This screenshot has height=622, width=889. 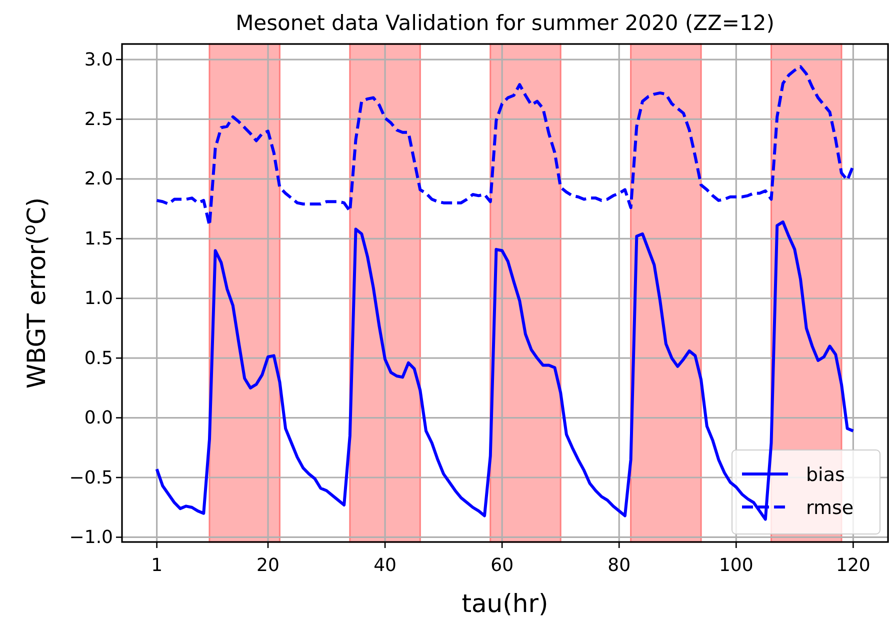 What do you see at coordinates (157, 565) in the screenshot?
I see `x-tick-label: 1` at bounding box center [157, 565].